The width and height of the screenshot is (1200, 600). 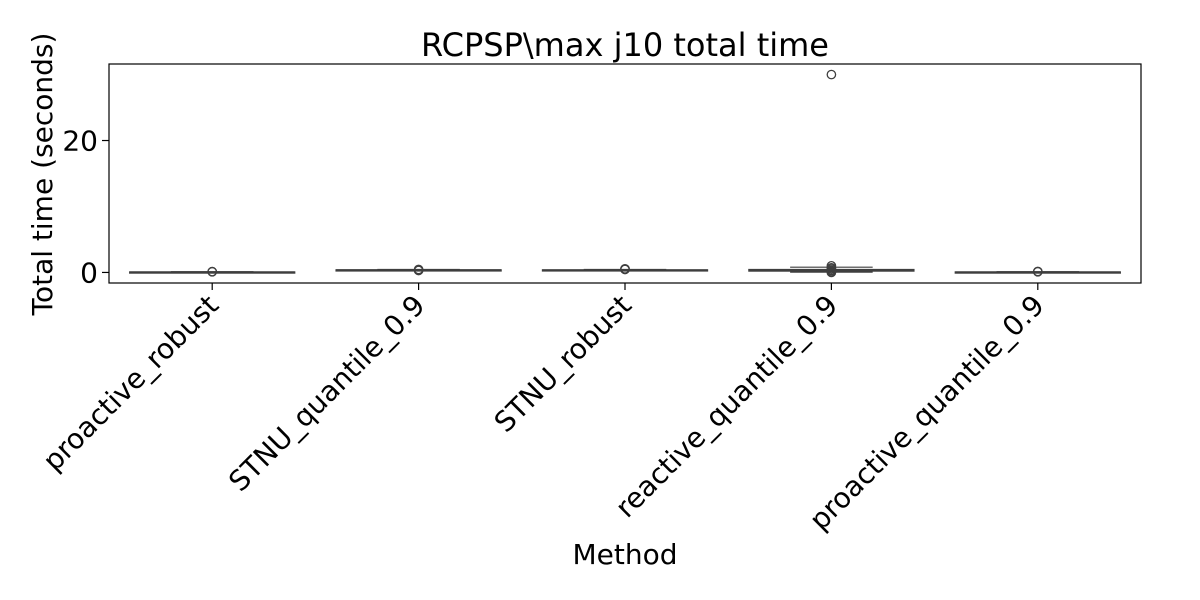 I want to click on chart-title: RCPSP\max j10 total time, so click(x=625, y=45).